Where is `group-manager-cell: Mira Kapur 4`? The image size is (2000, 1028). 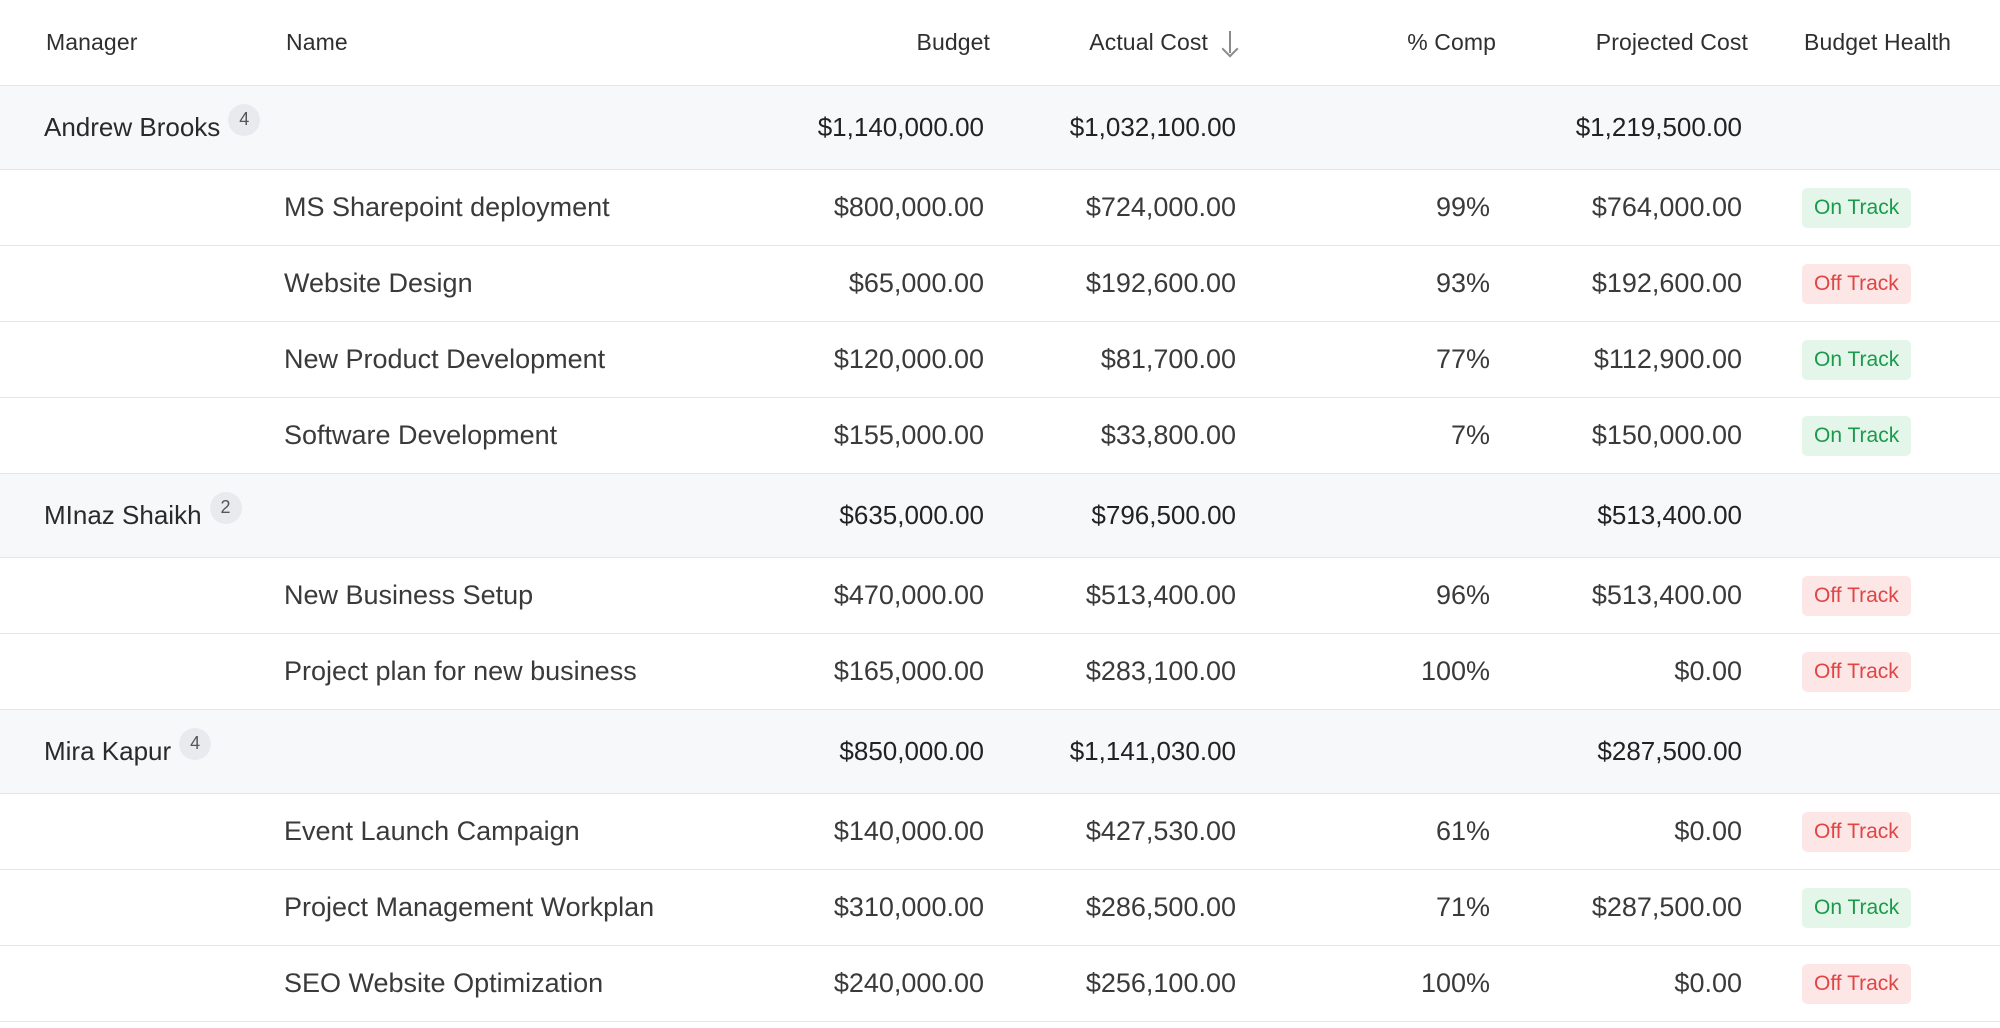
group-manager-cell: Mira Kapur 4 is located at coordinates (164, 751).